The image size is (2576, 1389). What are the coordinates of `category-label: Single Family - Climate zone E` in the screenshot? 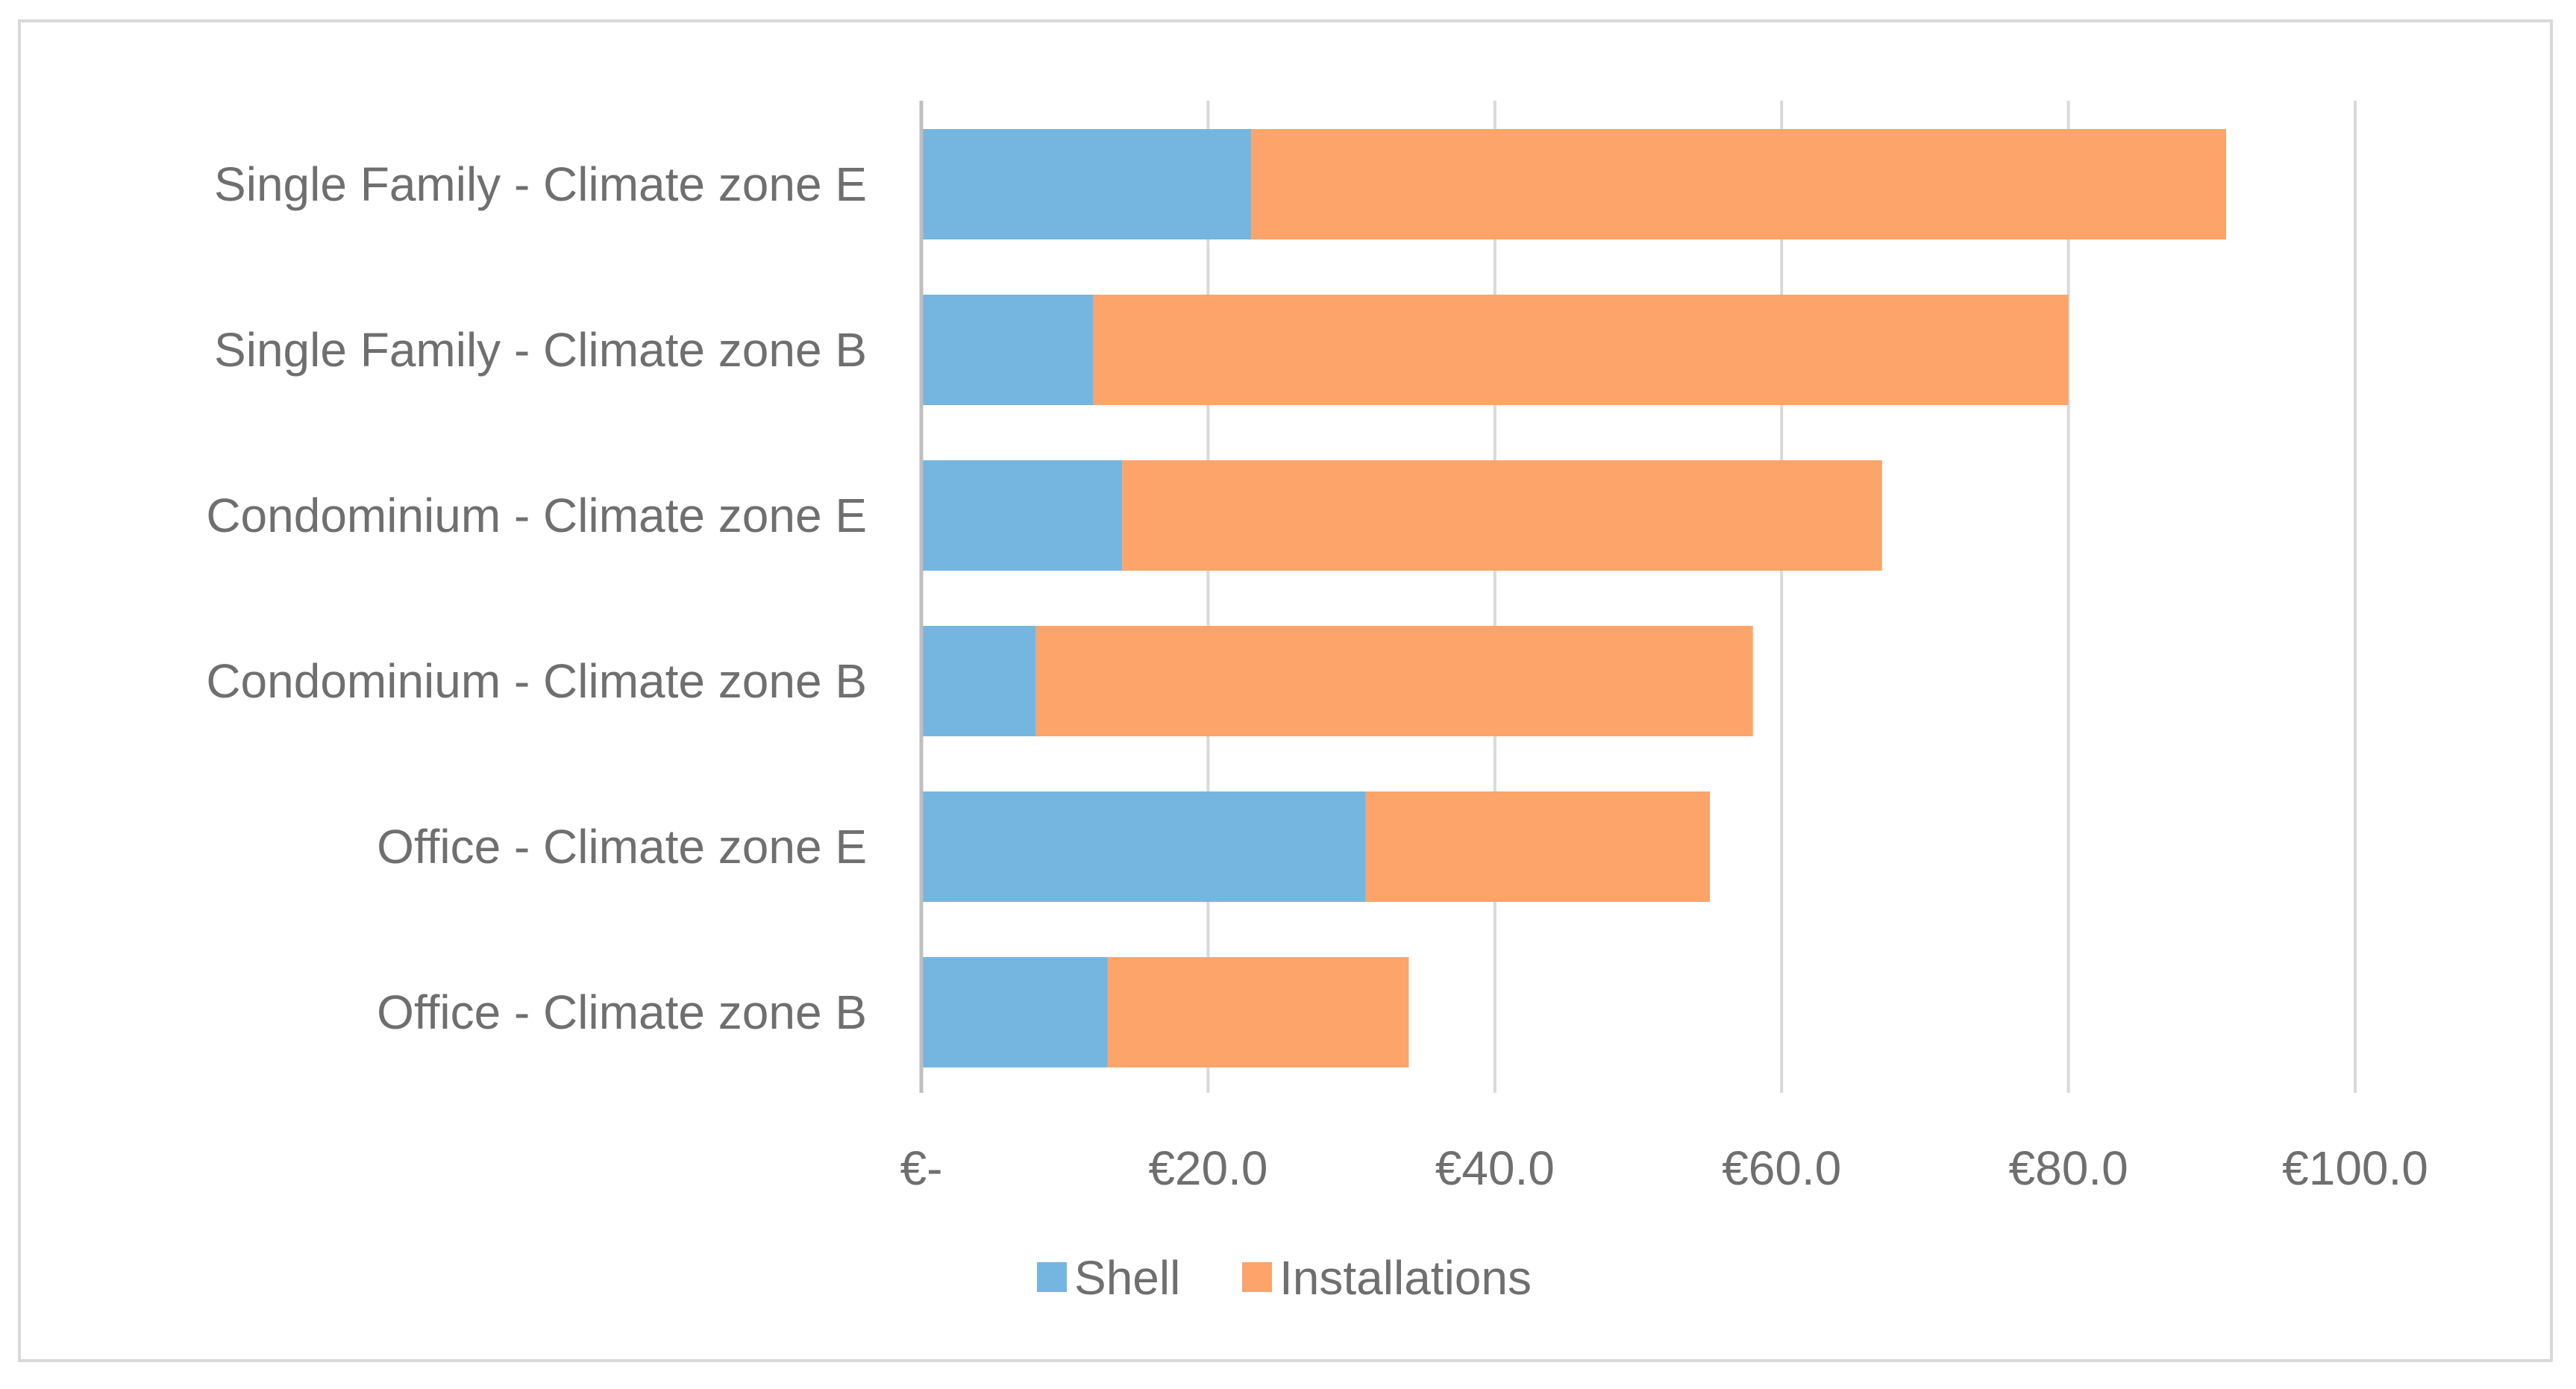 It's located at (540, 184).